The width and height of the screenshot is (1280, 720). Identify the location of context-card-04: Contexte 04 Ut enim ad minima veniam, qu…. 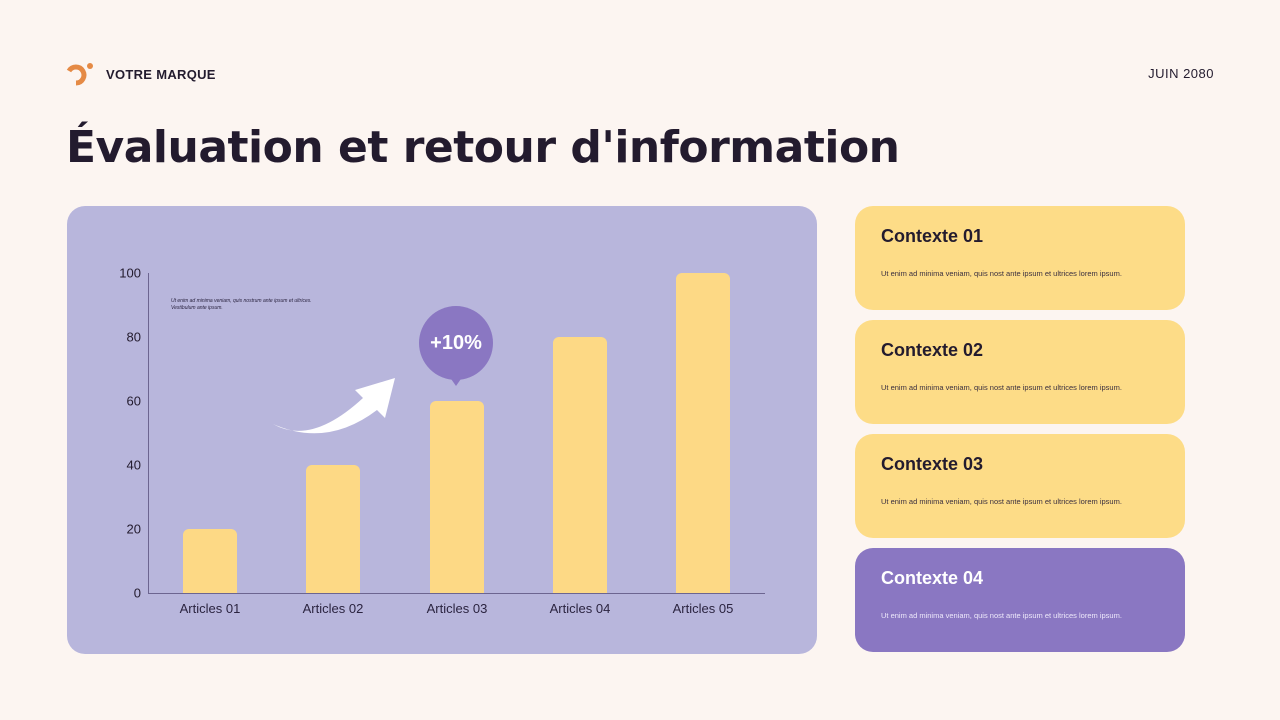
(1020, 600).